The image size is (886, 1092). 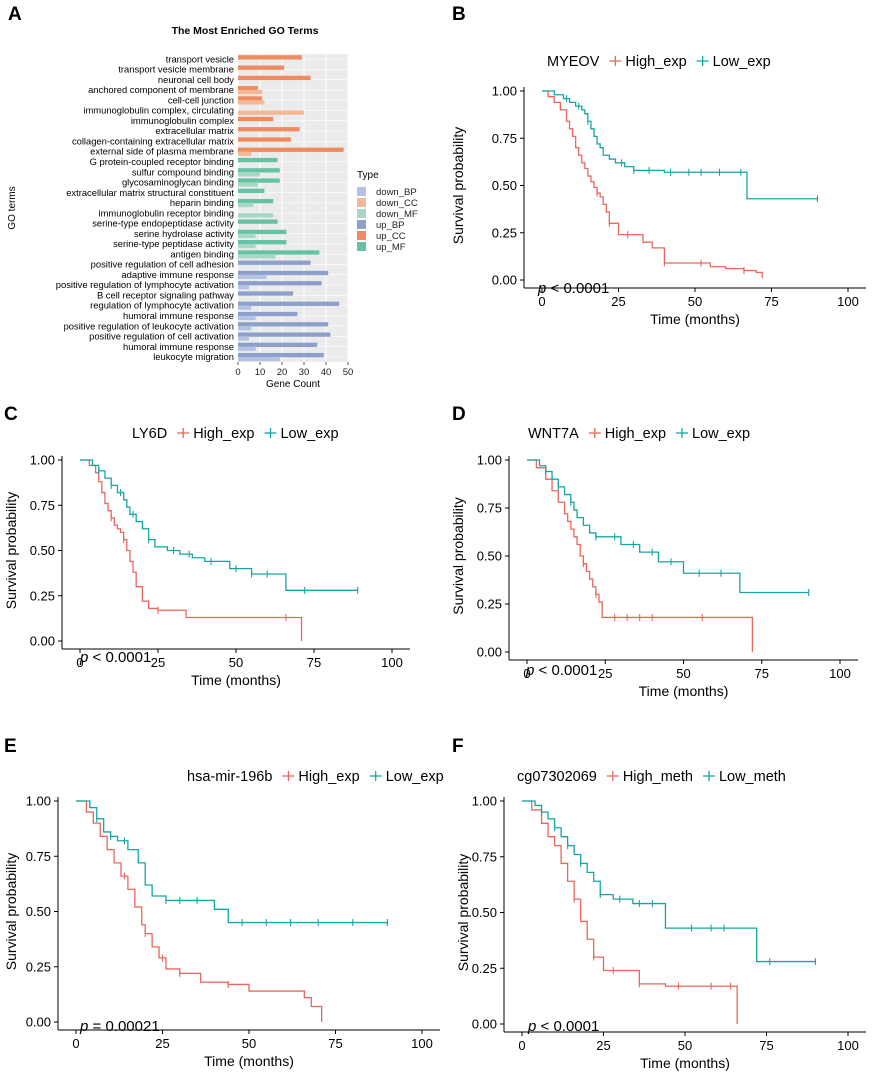 What do you see at coordinates (249, 174) in the screenshot?
I see `go-bar-down-sulfur-compound-binding` at bounding box center [249, 174].